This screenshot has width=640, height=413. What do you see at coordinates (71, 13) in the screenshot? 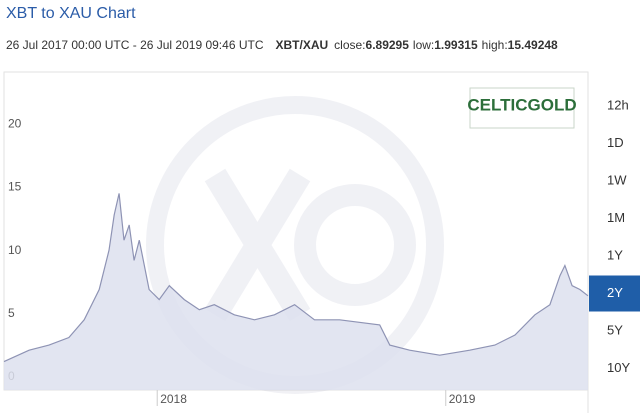
I see `chart-title: XBT to XAU Chart` at bounding box center [71, 13].